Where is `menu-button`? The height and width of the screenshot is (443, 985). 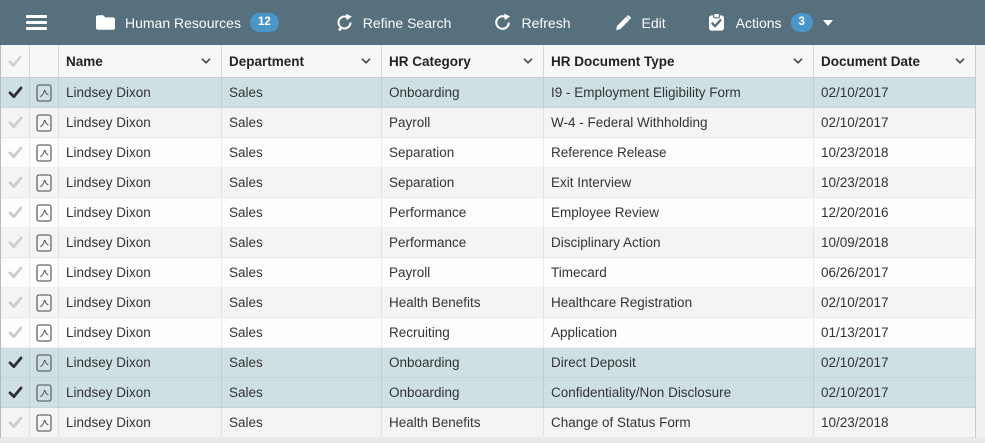 menu-button is located at coordinates (36, 22).